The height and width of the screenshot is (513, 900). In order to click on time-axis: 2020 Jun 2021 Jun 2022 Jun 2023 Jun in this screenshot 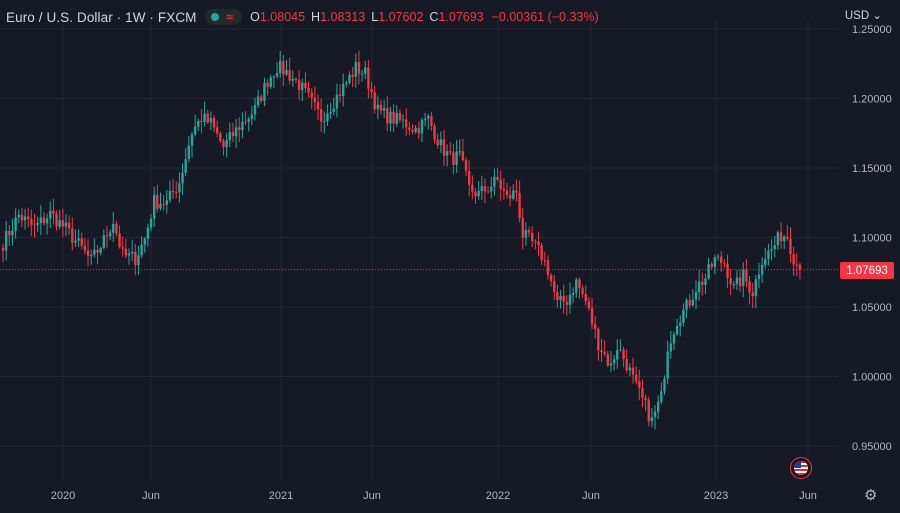, I will do `click(434, 496)`.